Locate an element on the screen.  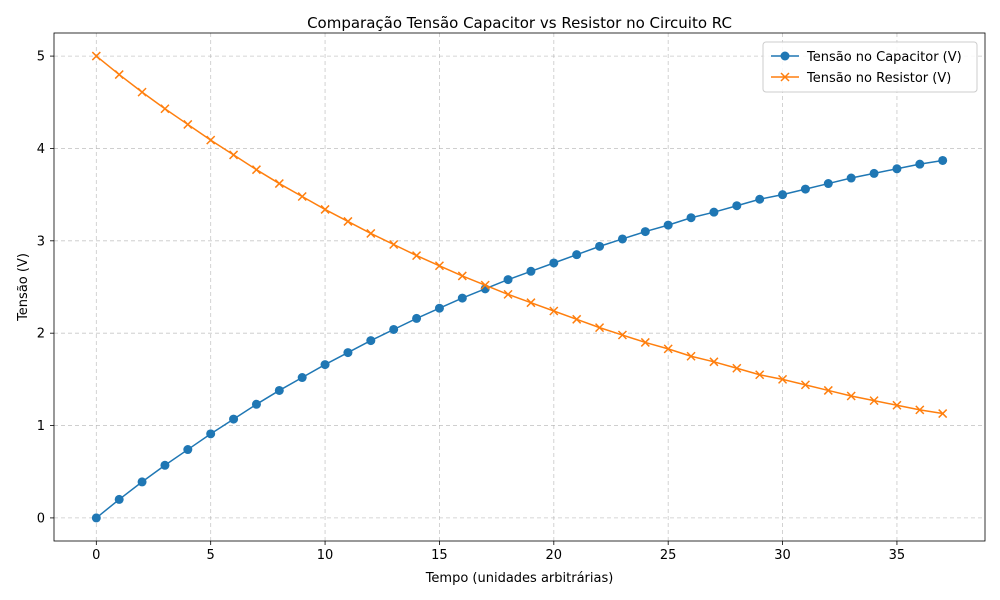
legend-resistor-label: Tensão no Resistor (V) is located at coordinates (878, 78).